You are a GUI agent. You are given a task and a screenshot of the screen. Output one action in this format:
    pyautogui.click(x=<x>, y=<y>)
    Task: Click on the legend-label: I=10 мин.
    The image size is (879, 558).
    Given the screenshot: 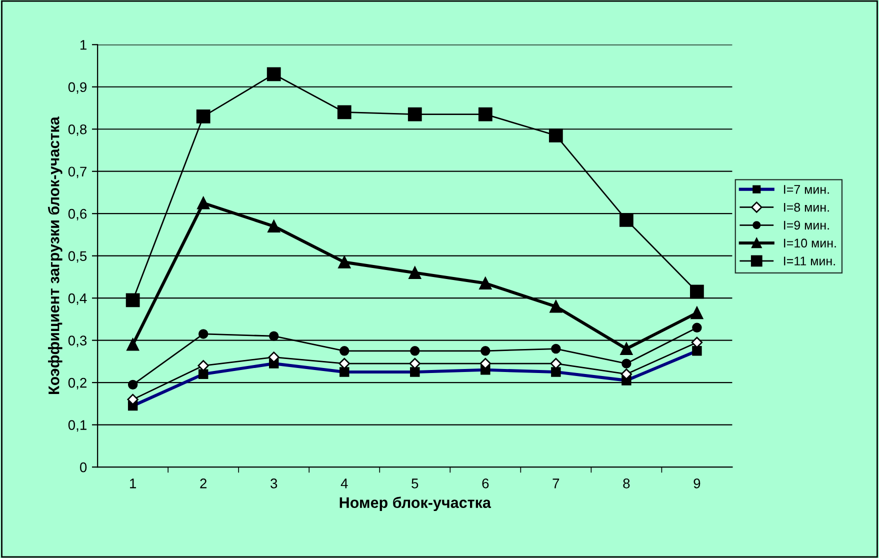 What is the action you would take?
    pyautogui.click(x=810, y=243)
    